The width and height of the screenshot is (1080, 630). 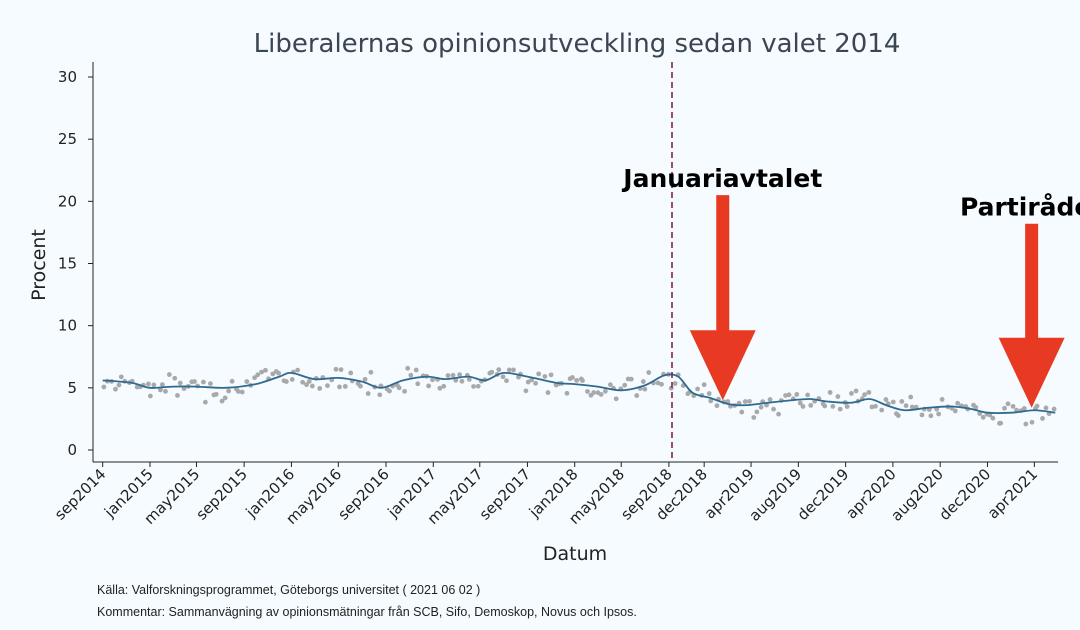 I want to click on y-tick-label: 30, so click(x=67, y=77).